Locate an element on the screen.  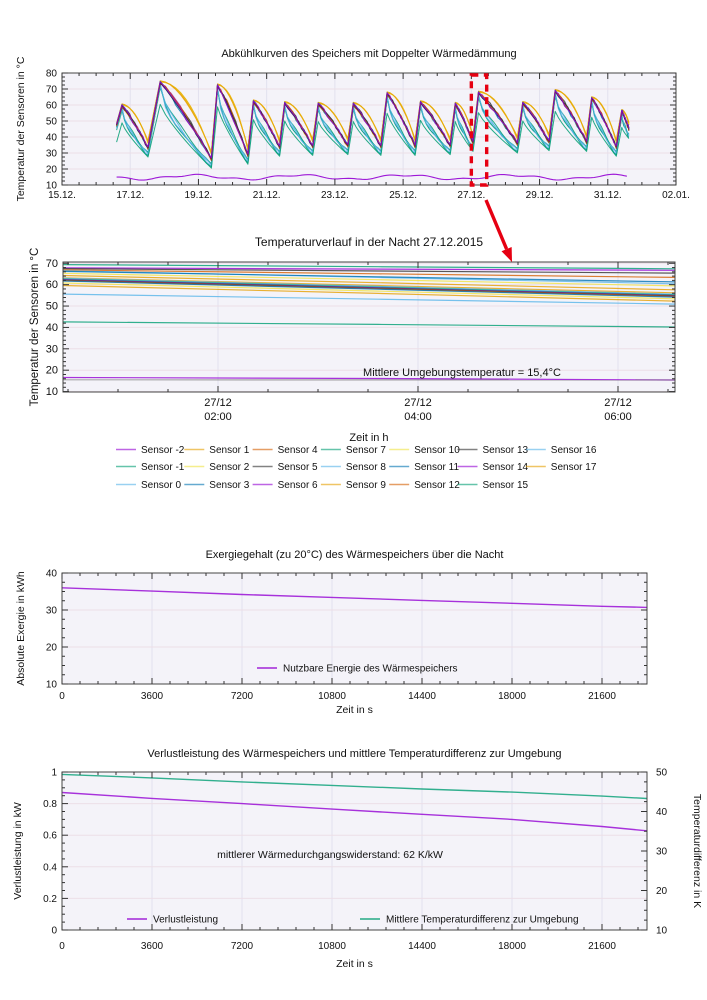
y-tick-label: 0 is located at coordinates (54, 931).